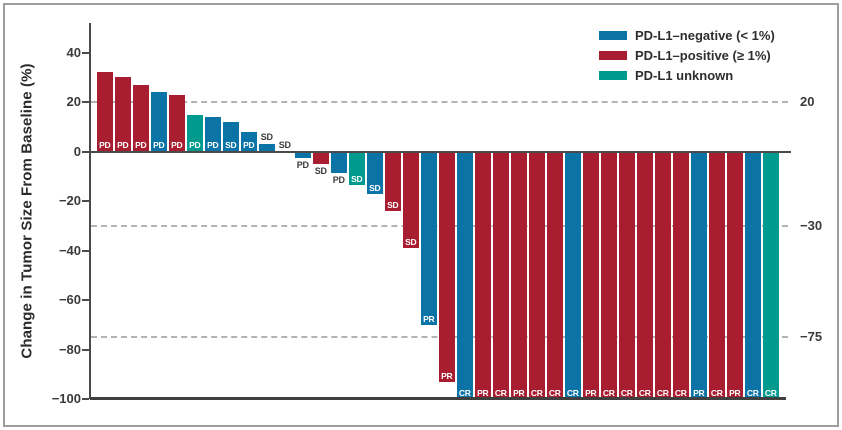 The height and width of the screenshot is (430, 842). I want to click on legend-item-positive: PD-L1–positive (≥ 1%), so click(687, 55).